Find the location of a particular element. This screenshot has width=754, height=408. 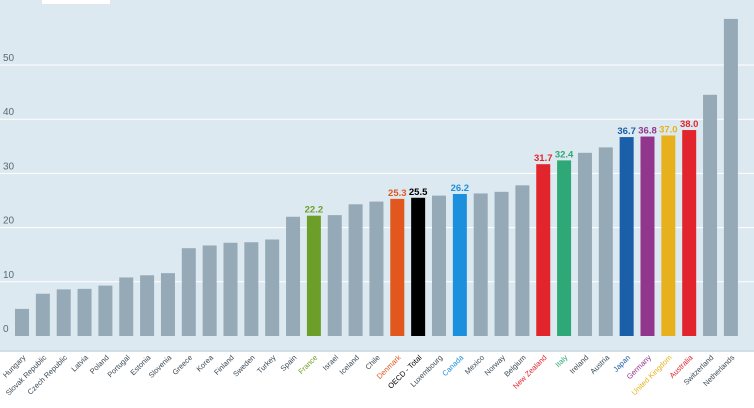

bar-finland is located at coordinates (230, 289).